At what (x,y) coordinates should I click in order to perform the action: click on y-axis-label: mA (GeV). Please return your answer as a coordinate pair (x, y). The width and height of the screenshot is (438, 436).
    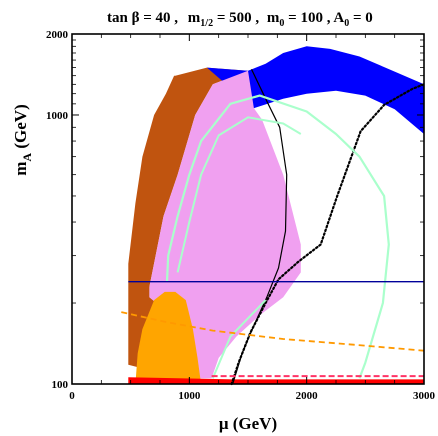
    Looking at the image, I should click on (22, 139).